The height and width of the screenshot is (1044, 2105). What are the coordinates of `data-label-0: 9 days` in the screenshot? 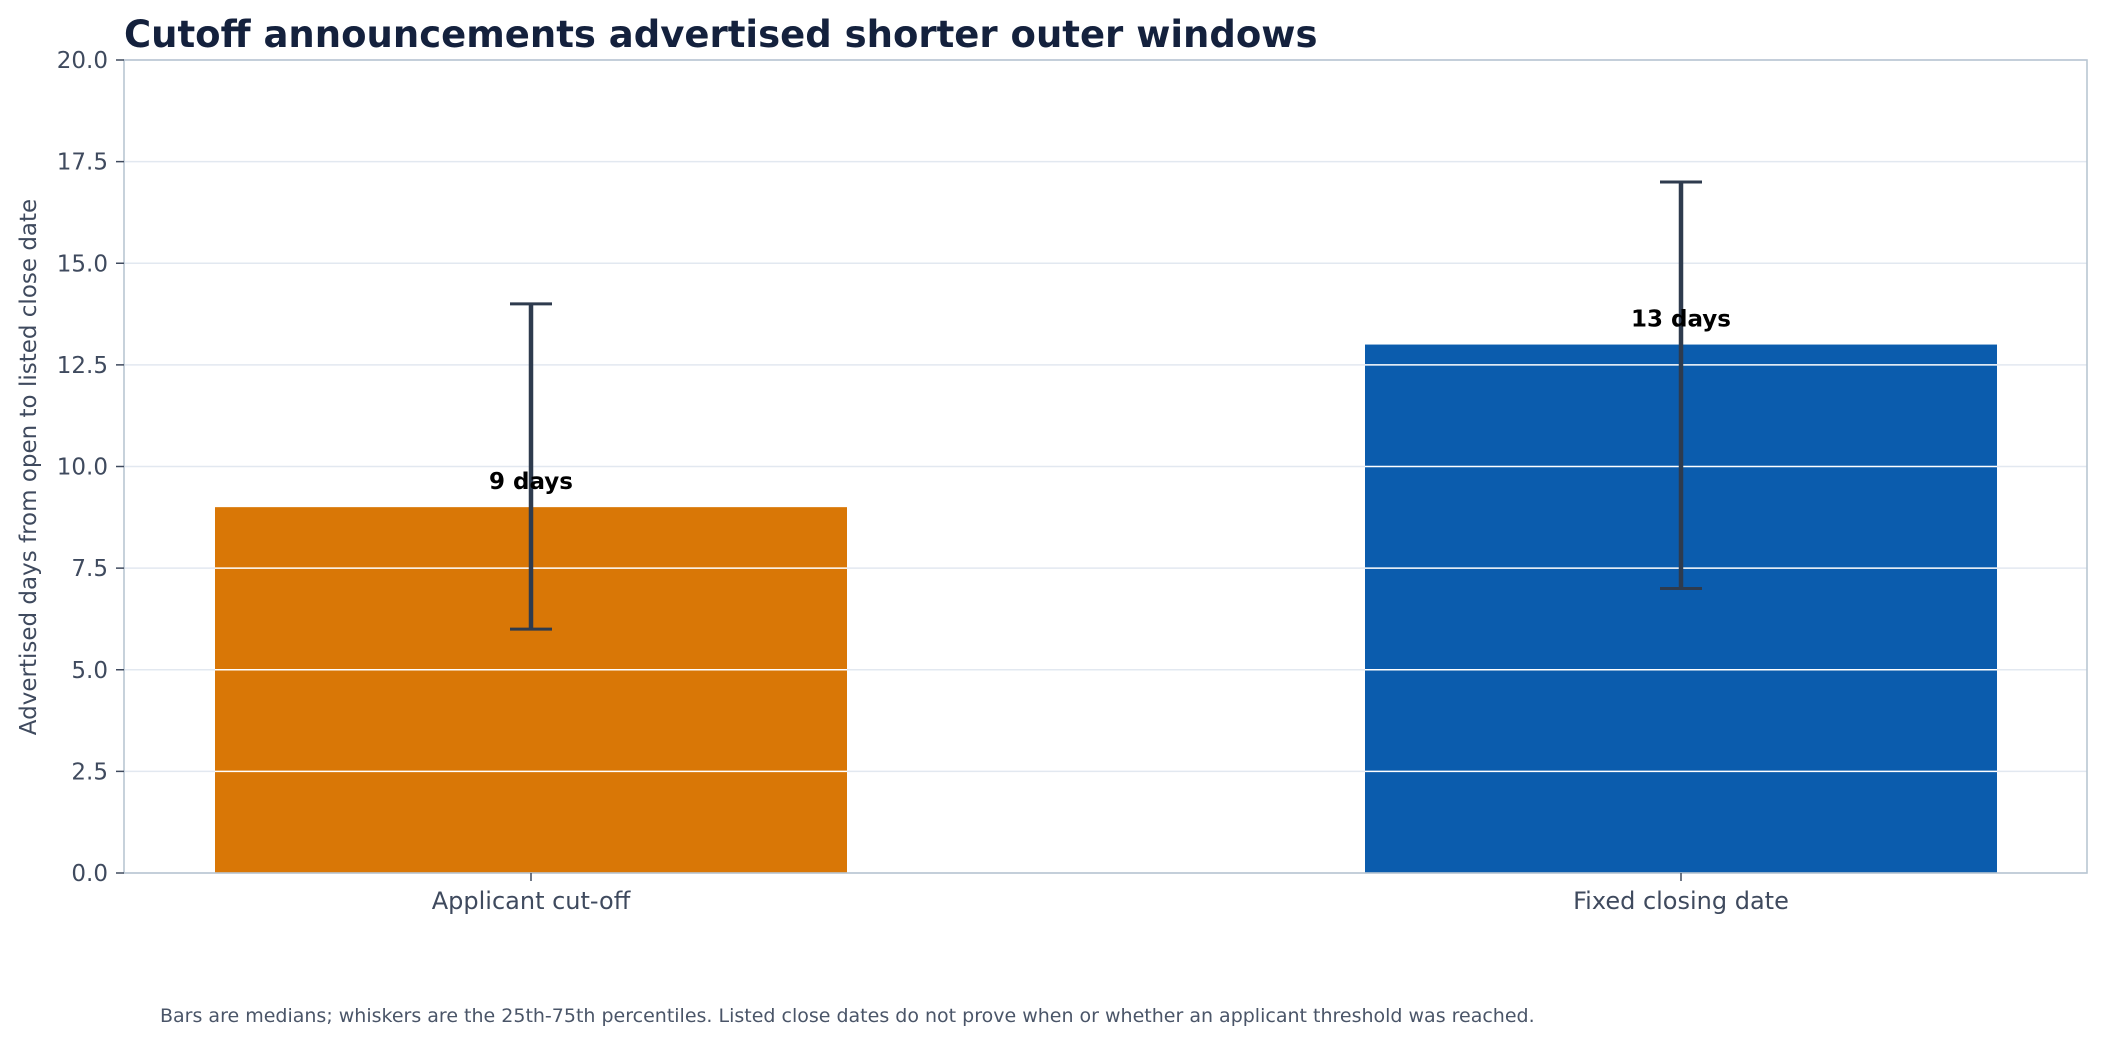 It's located at (531, 482).